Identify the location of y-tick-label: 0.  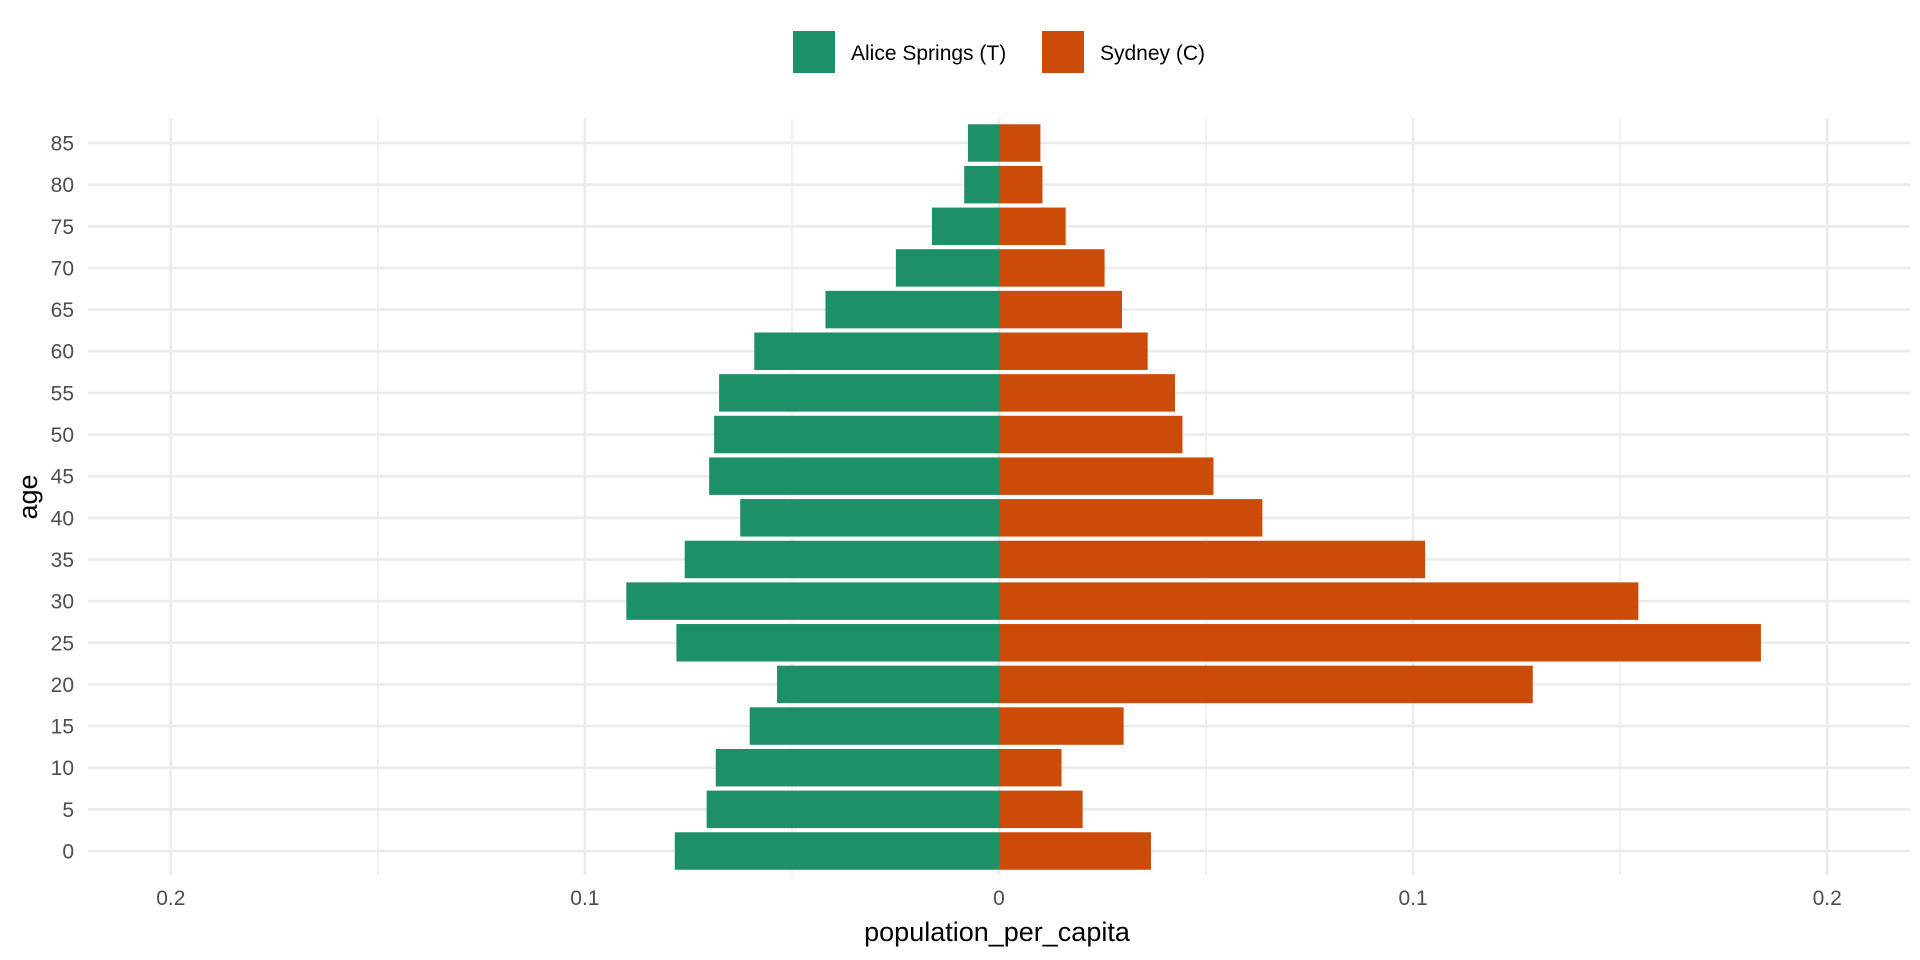
(68, 852).